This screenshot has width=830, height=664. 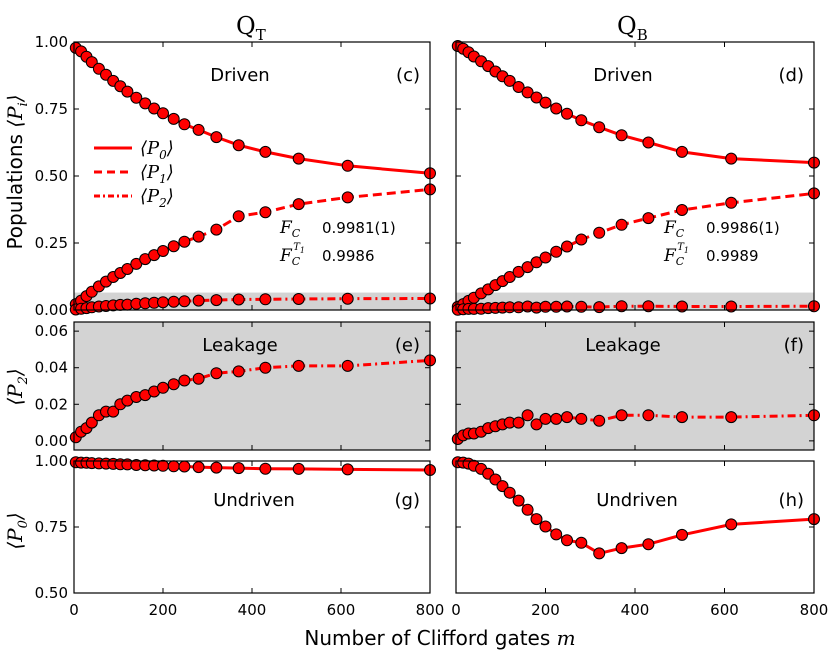 What do you see at coordinates (51, 368) in the screenshot?
I see `ytick-label-e-2: 0.04` at bounding box center [51, 368].